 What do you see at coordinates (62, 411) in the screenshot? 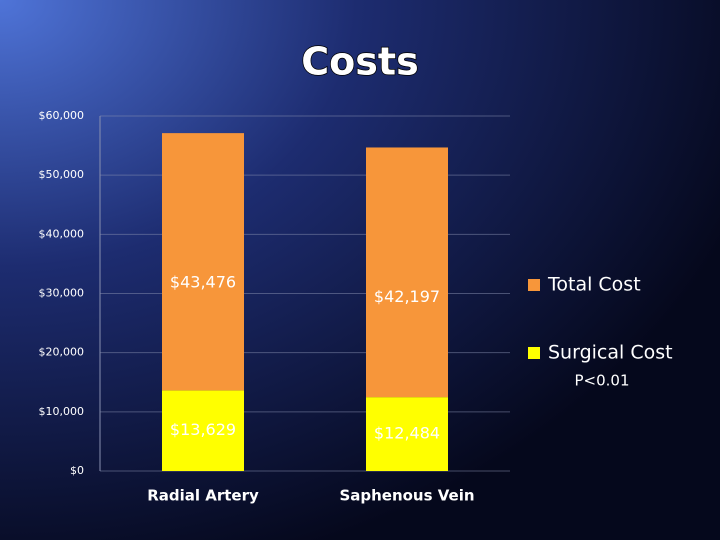
I see `y-tick-label: $10,000` at bounding box center [62, 411].